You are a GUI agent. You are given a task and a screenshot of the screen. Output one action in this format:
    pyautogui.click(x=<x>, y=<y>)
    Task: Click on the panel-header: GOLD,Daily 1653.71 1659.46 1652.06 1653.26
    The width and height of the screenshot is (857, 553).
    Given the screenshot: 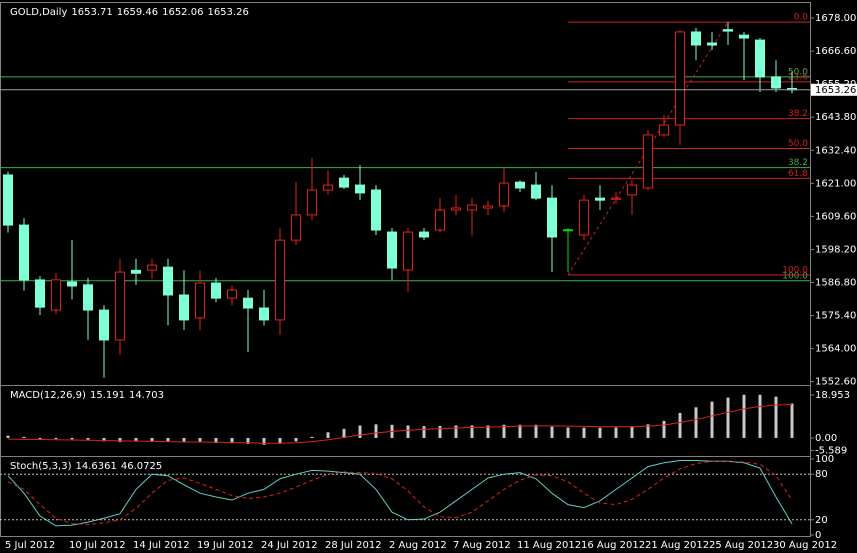 What is the action you would take?
    pyautogui.click(x=129, y=12)
    